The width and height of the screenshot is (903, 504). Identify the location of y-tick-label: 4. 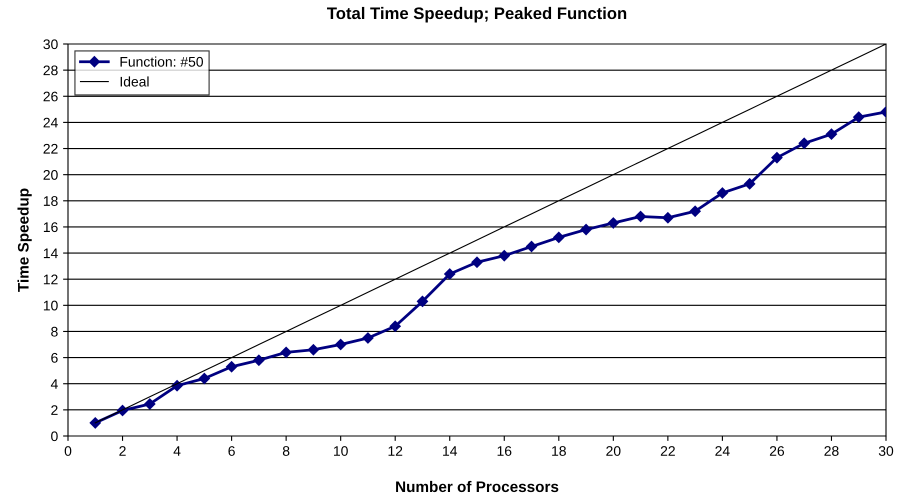
(54, 384).